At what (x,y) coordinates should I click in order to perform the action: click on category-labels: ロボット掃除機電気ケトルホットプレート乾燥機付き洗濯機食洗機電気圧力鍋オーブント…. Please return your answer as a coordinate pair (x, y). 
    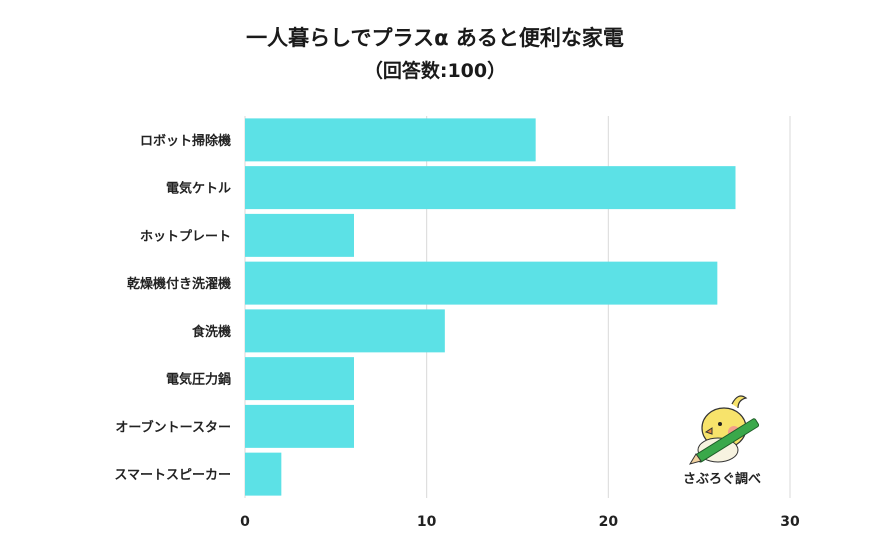
    Looking at the image, I should click on (172, 308).